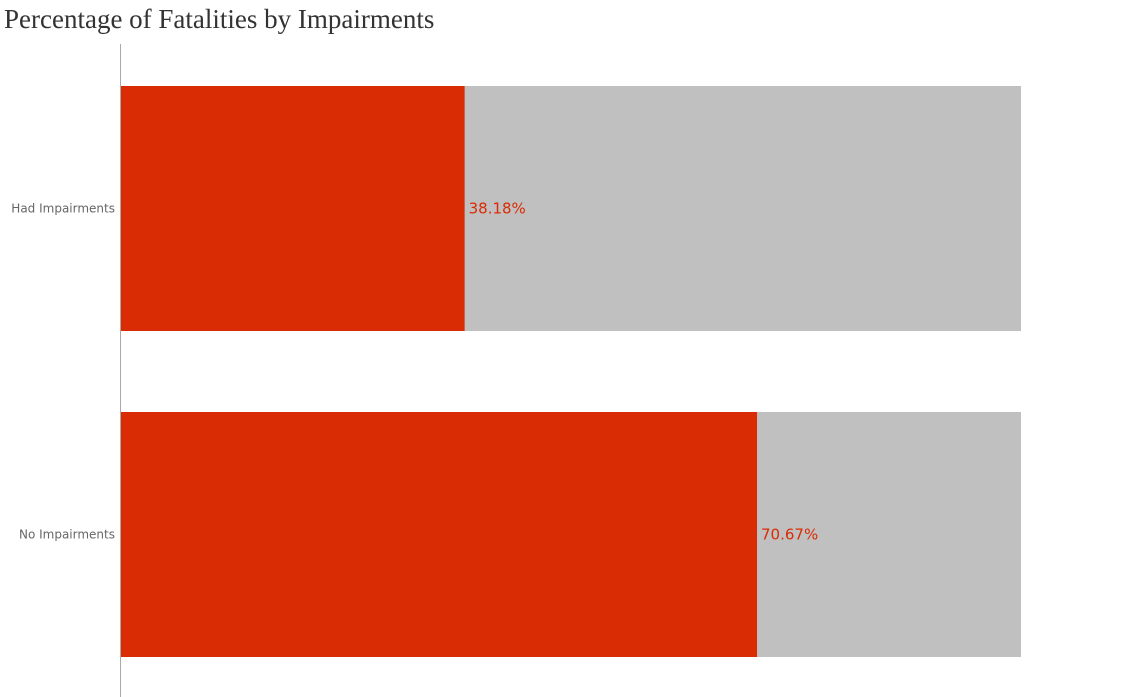  What do you see at coordinates (789, 535) in the screenshot?
I see `value-label-no-impairments: 70.67%` at bounding box center [789, 535].